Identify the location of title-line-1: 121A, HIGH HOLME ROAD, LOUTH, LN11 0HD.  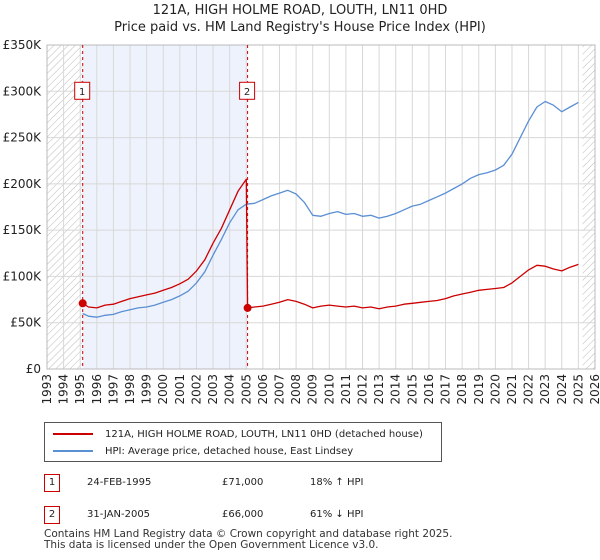
(300, 10).